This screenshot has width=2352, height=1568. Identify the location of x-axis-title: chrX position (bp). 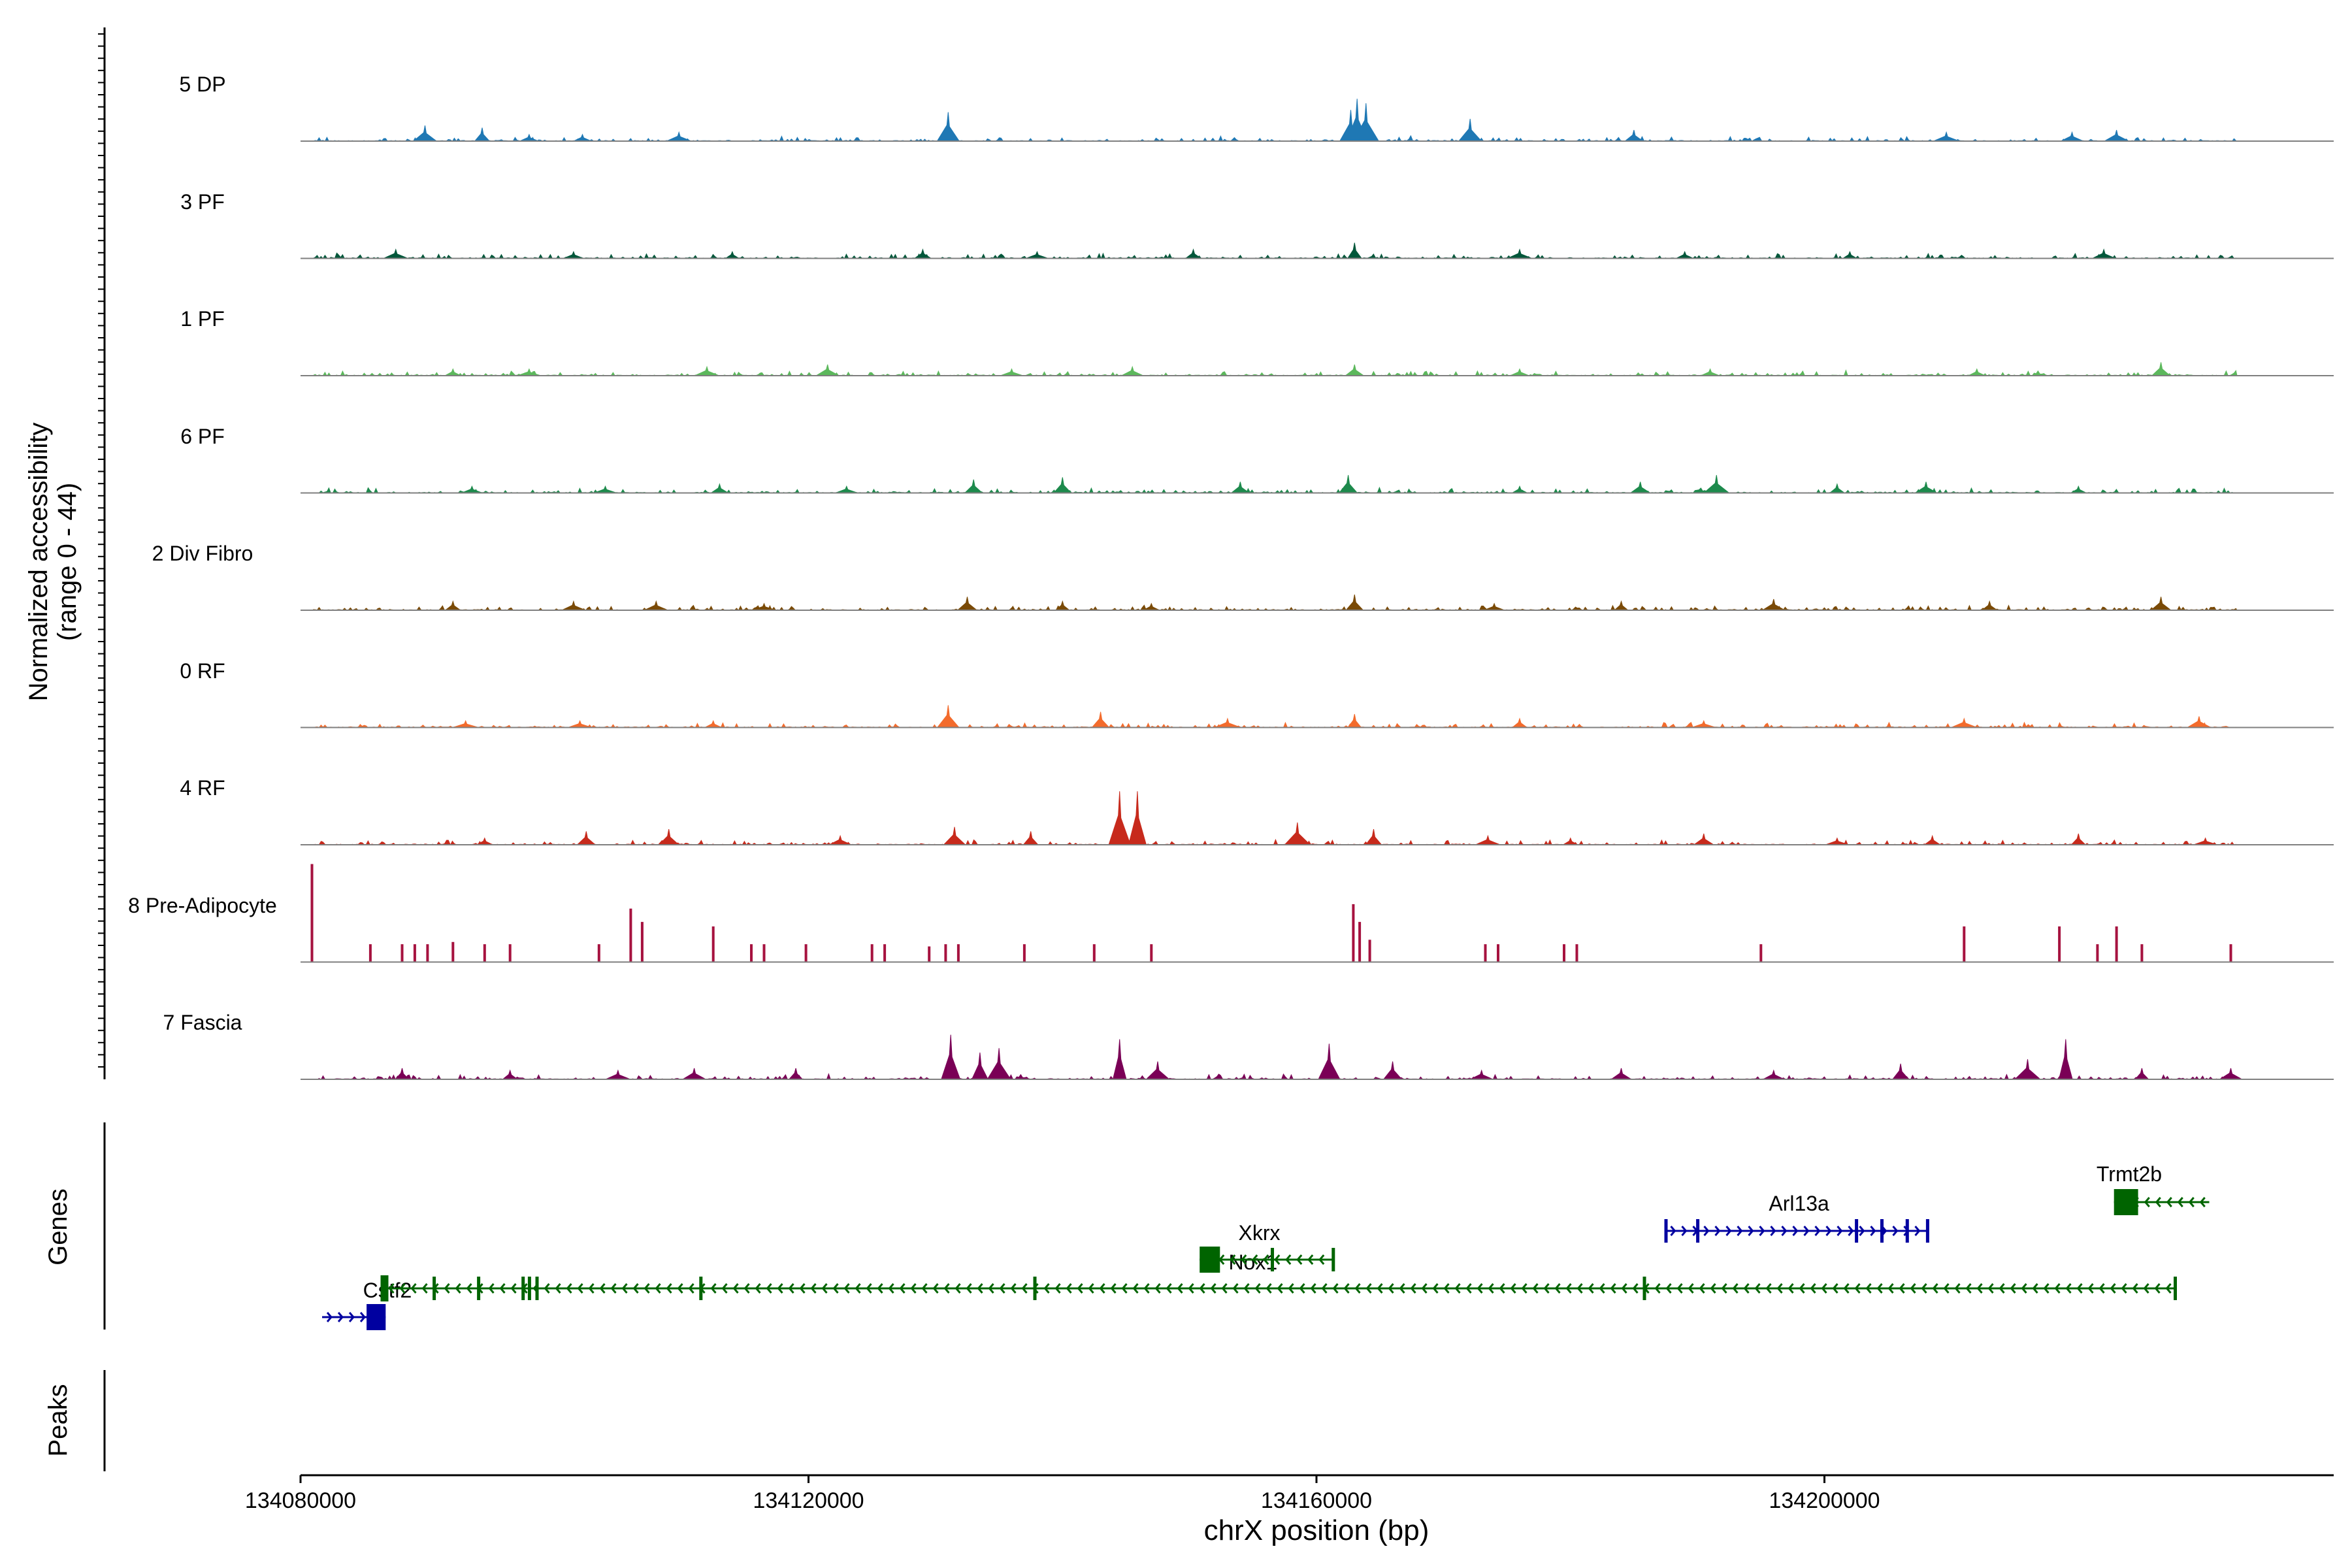
(1316, 1530).